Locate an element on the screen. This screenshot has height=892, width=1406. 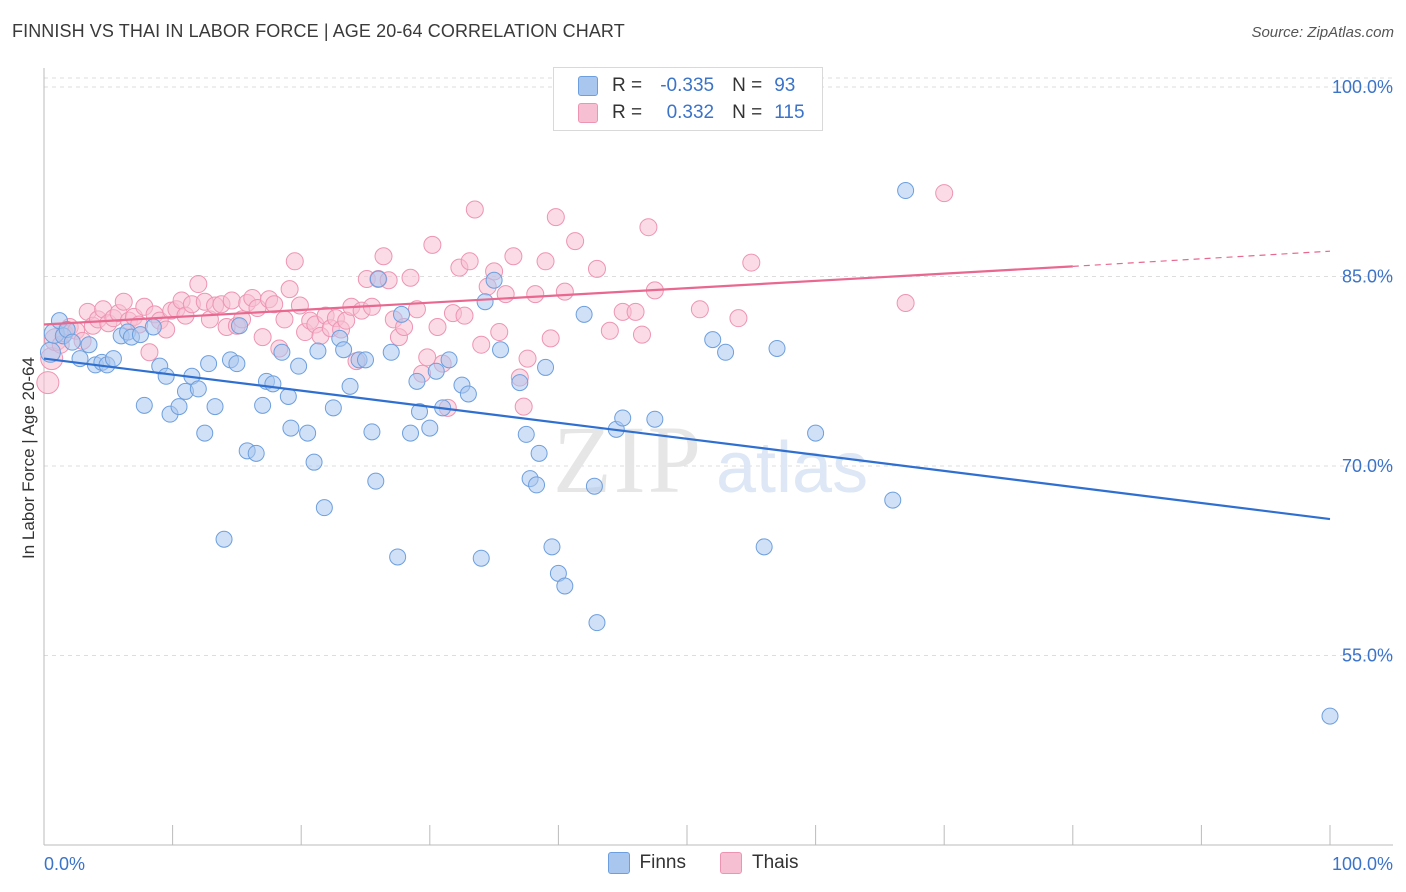
finns-n-value: 93 is located at coordinates (785, 85).